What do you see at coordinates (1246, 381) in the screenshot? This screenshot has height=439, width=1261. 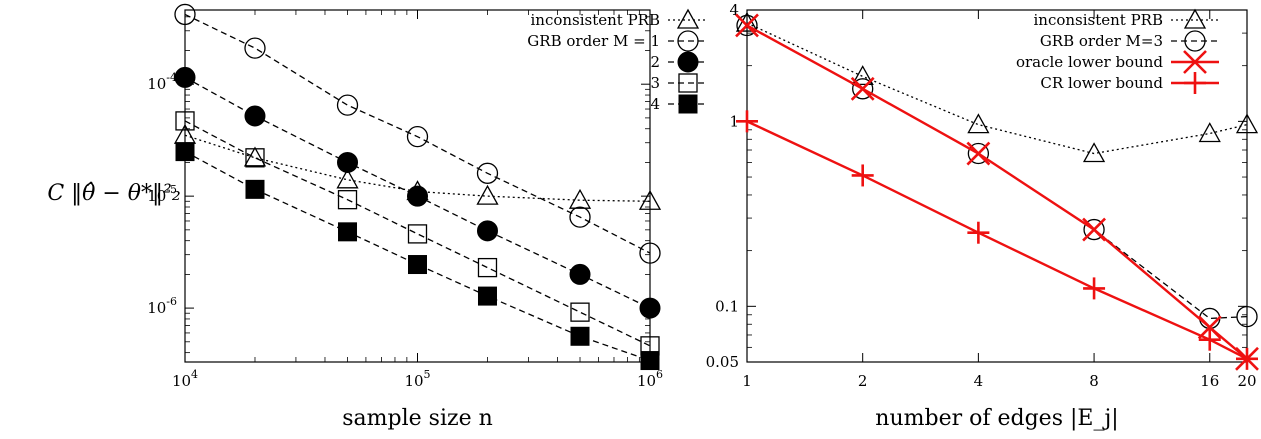 I see `x-tick-label: 20` at bounding box center [1246, 381].